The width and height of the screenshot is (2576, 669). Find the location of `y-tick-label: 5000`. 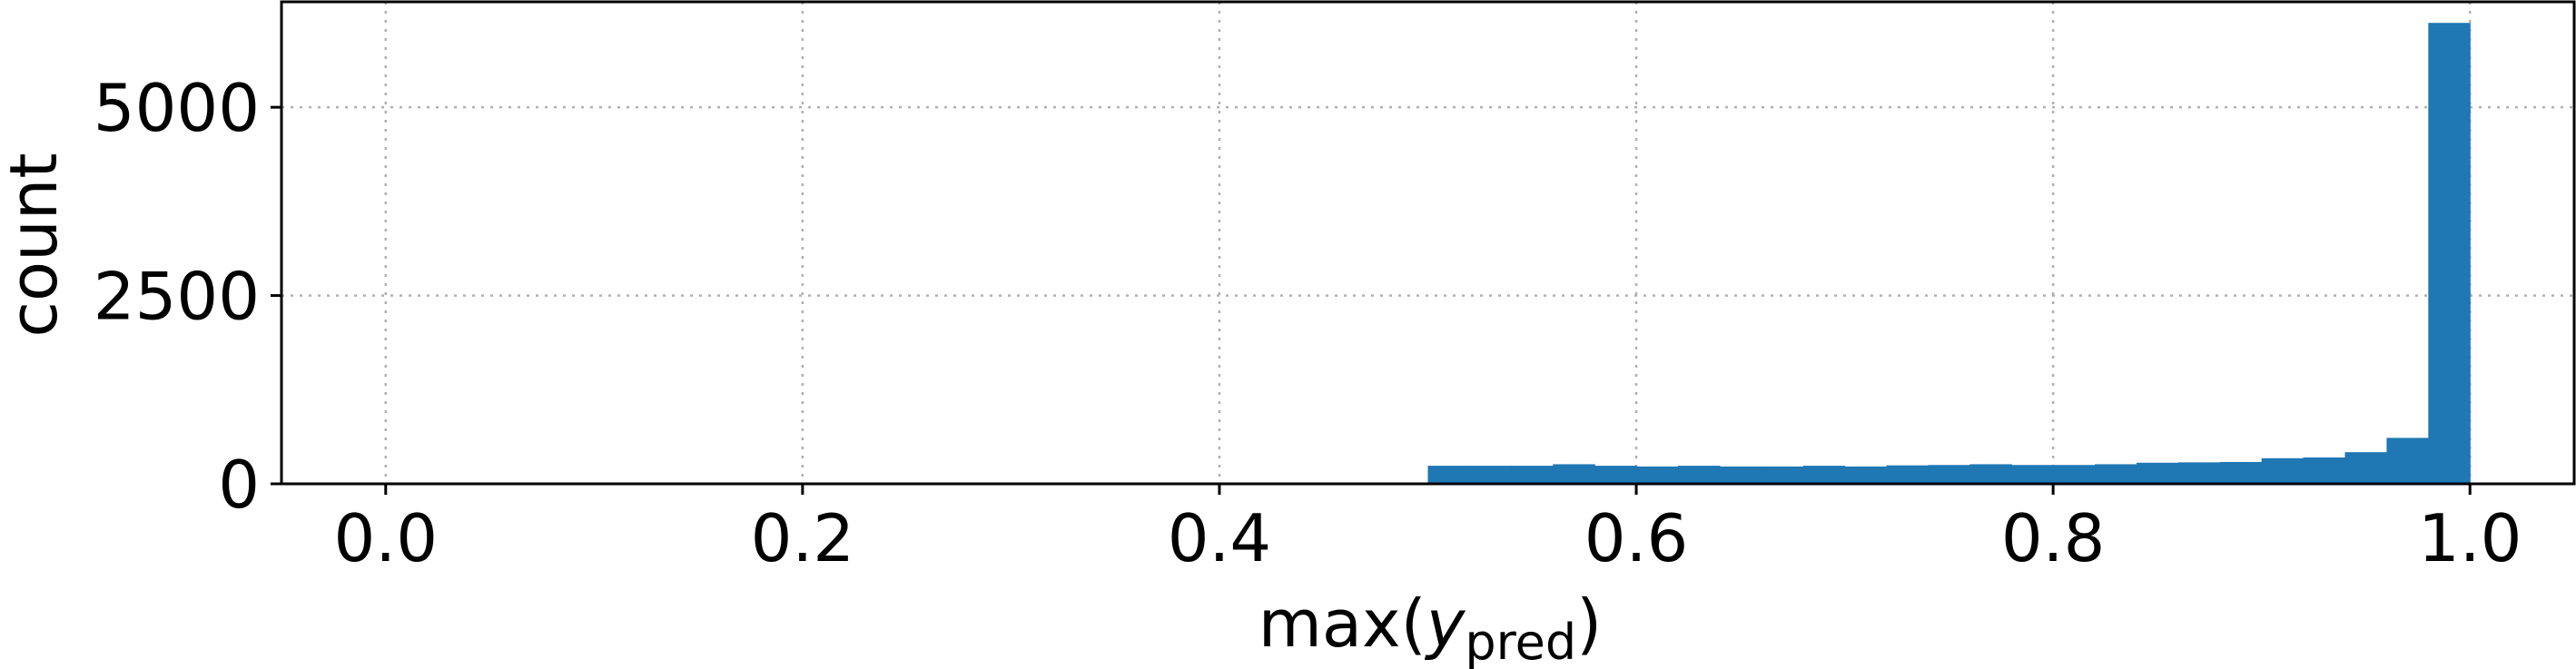

y-tick-label: 5000 is located at coordinates (177, 108).